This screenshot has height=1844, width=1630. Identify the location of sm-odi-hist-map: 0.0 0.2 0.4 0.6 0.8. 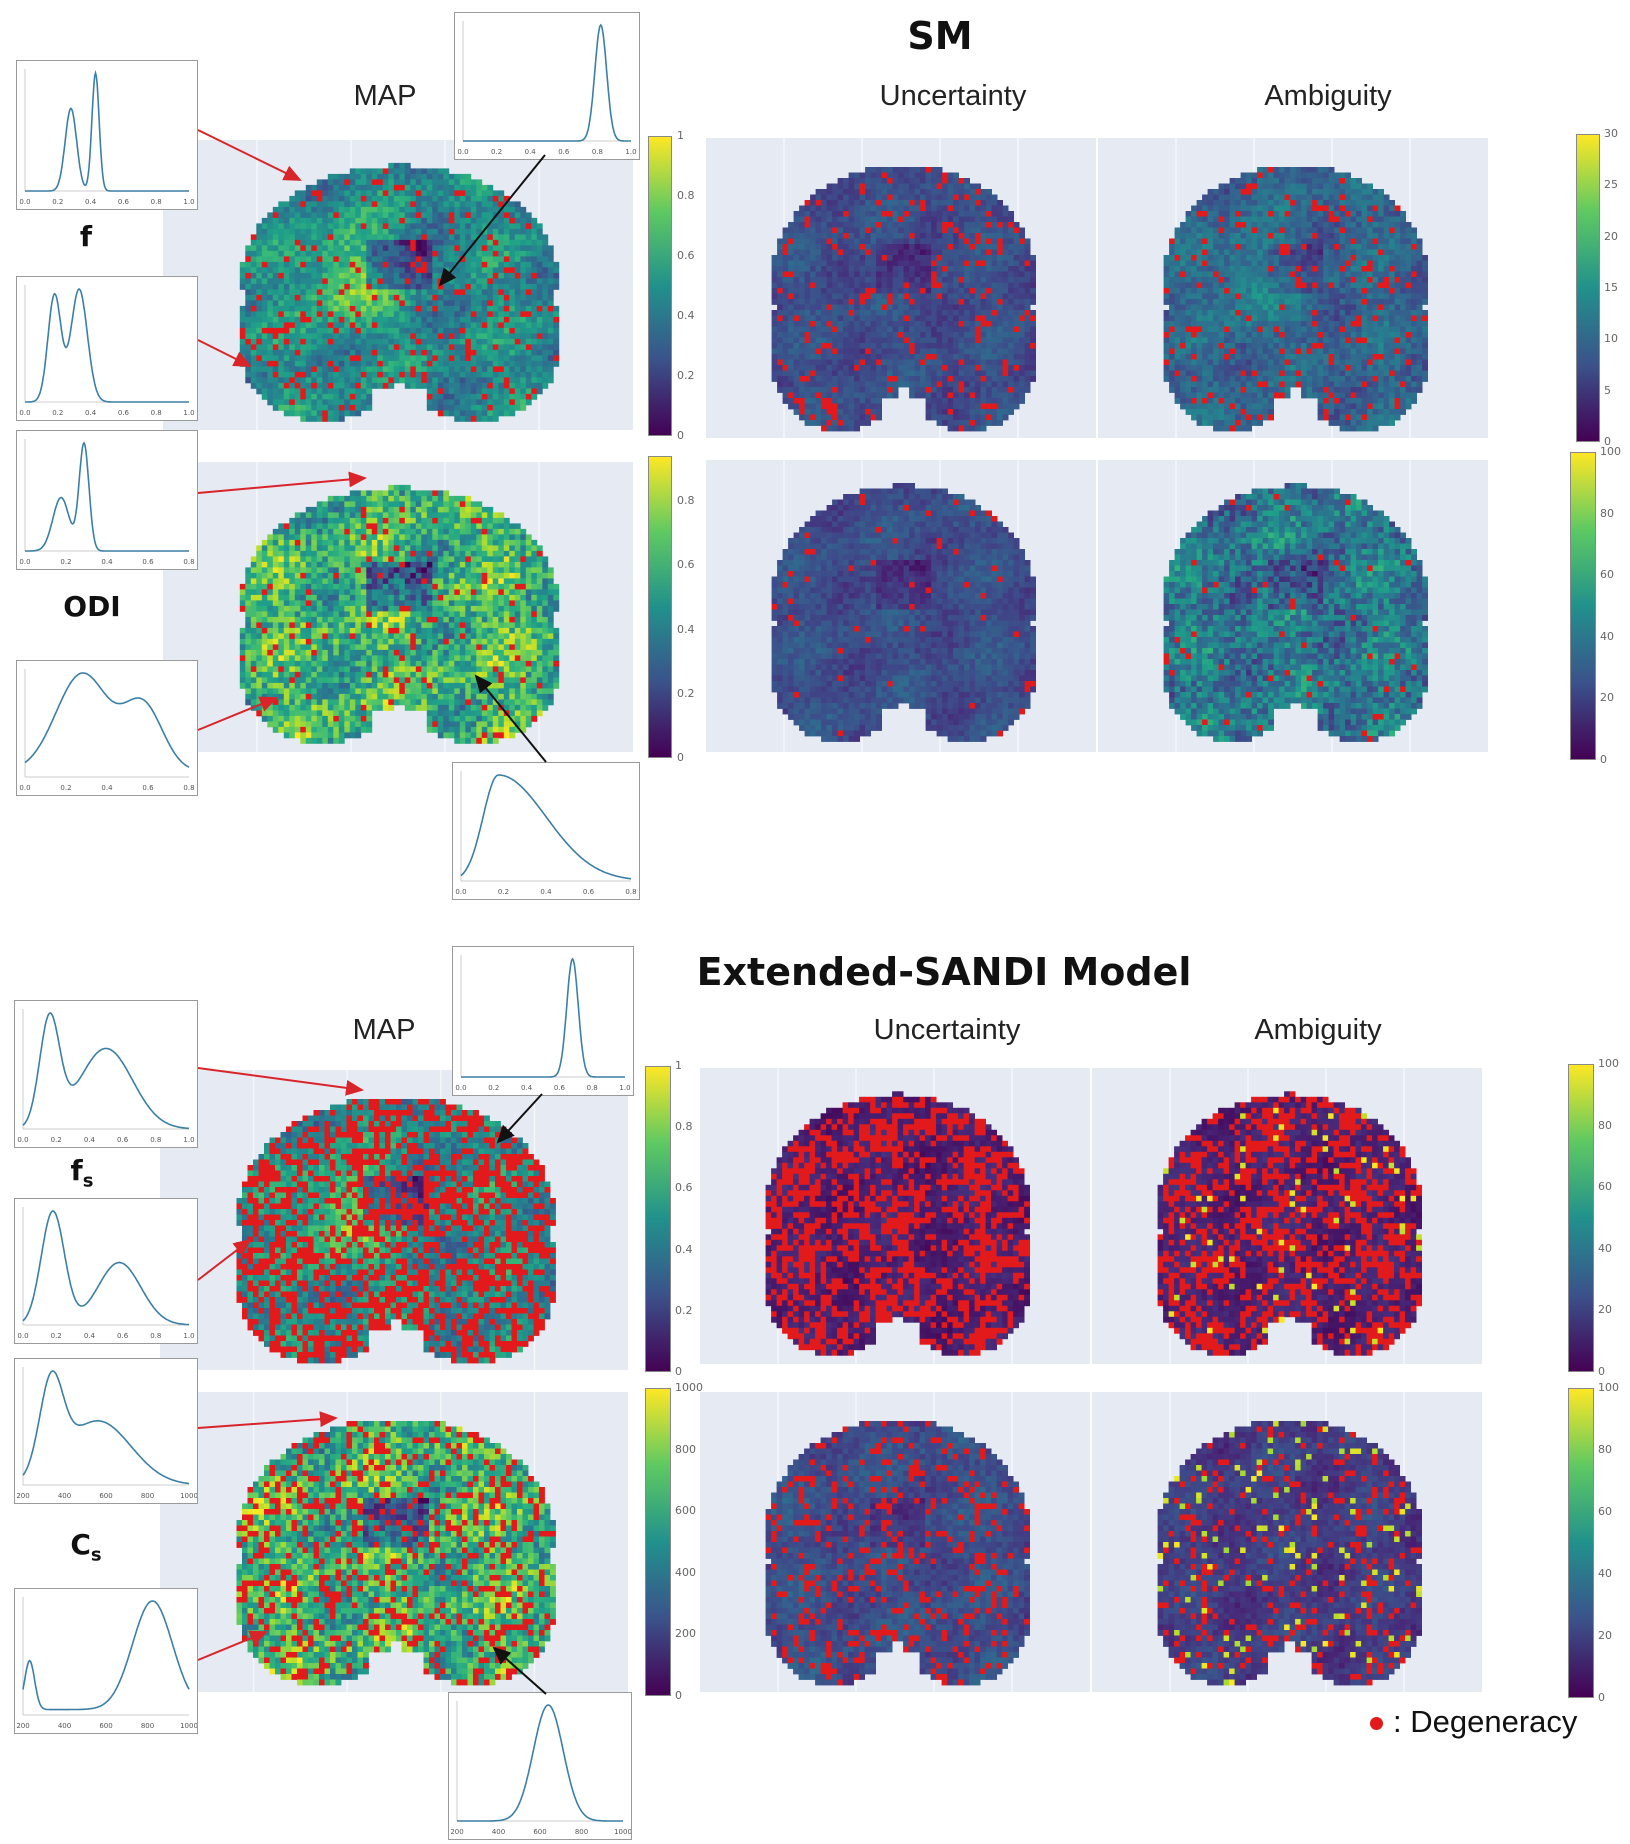
(546, 831).